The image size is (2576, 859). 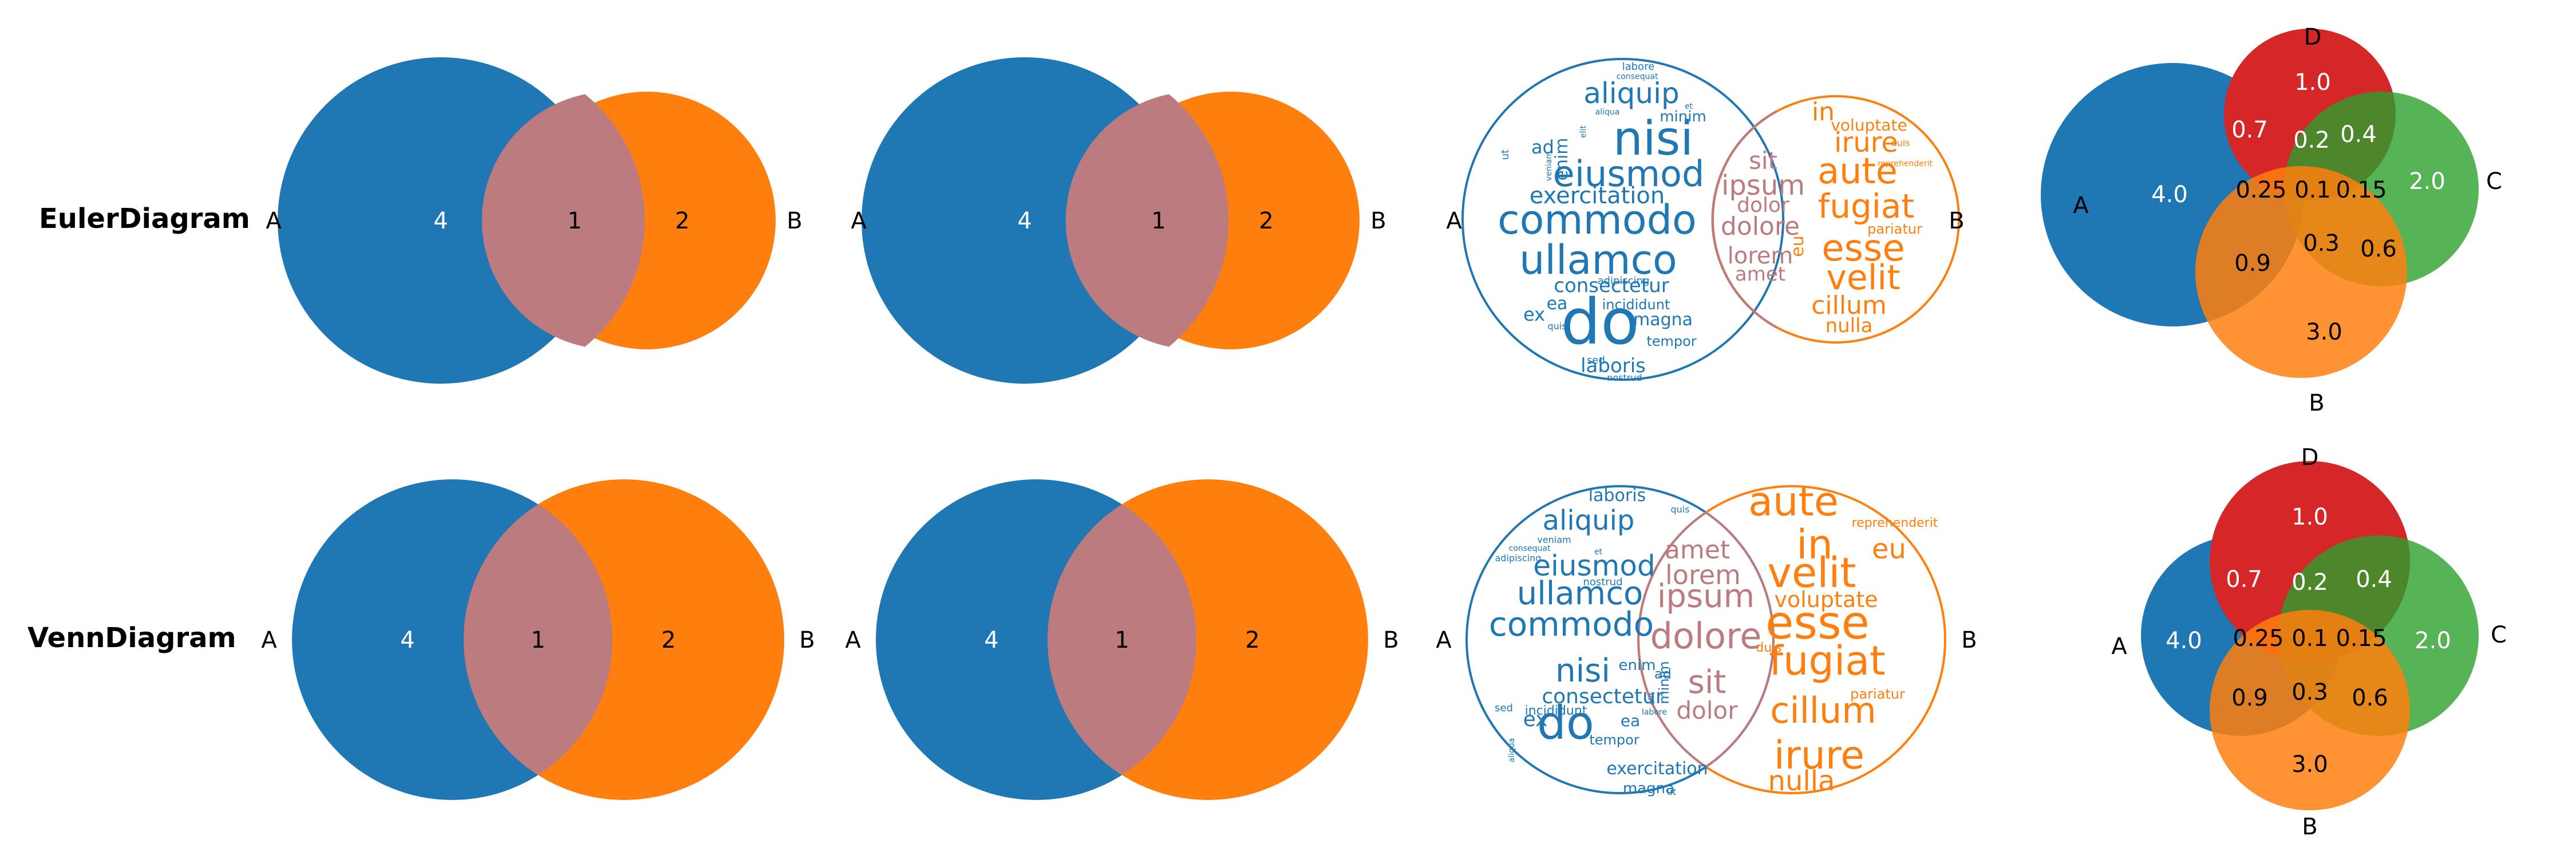 What do you see at coordinates (1596, 360) in the screenshot?
I see `word-sed: sed` at bounding box center [1596, 360].